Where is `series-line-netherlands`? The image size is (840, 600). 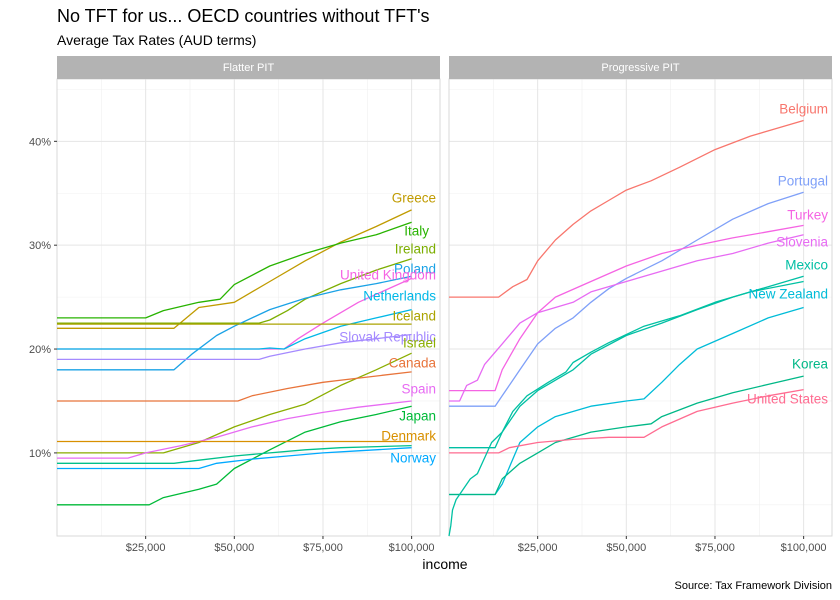
series-line-netherlands is located at coordinates (234, 329).